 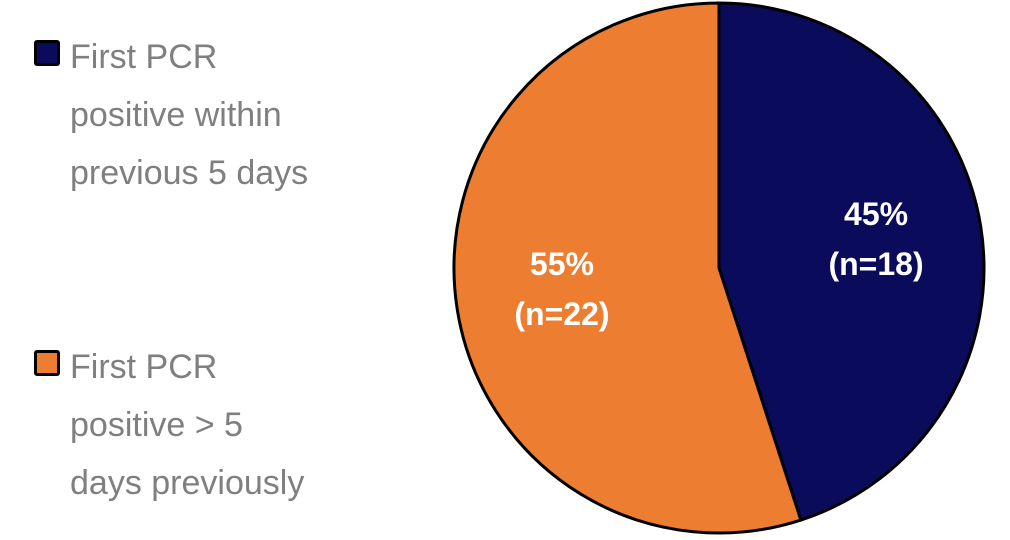 What do you see at coordinates (561, 289) in the screenshot?
I see `slice-label-more-than-5-days: 55% (n=22)` at bounding box center [561, 289].